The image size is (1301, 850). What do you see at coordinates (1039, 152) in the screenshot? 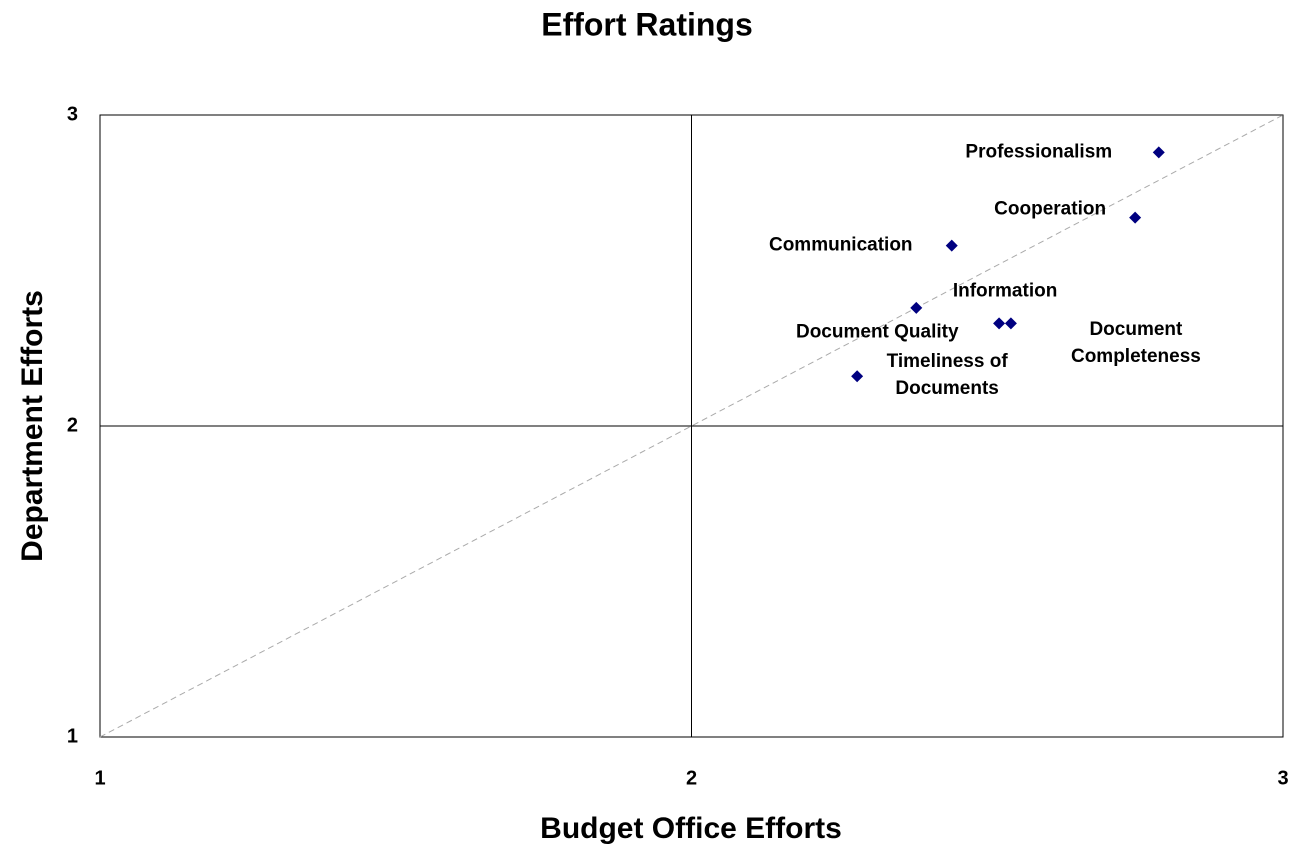
I see `point-label: Professionalism` at bounding box center [1039, 152].